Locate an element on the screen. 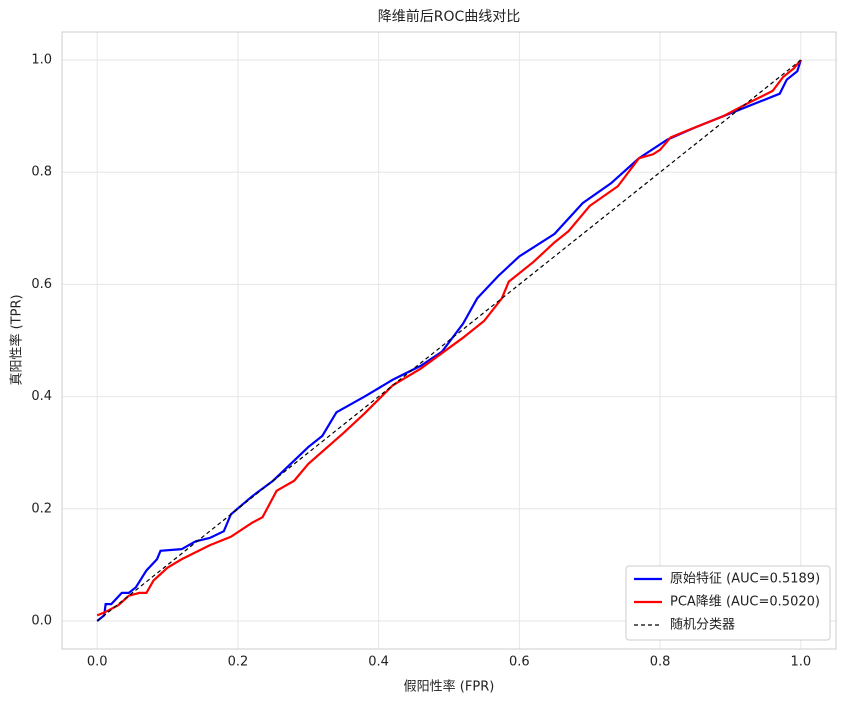 The width and height of the screenshot is (845, 704). y-tick-label: 0.0 is located at coordinates (41, 620).